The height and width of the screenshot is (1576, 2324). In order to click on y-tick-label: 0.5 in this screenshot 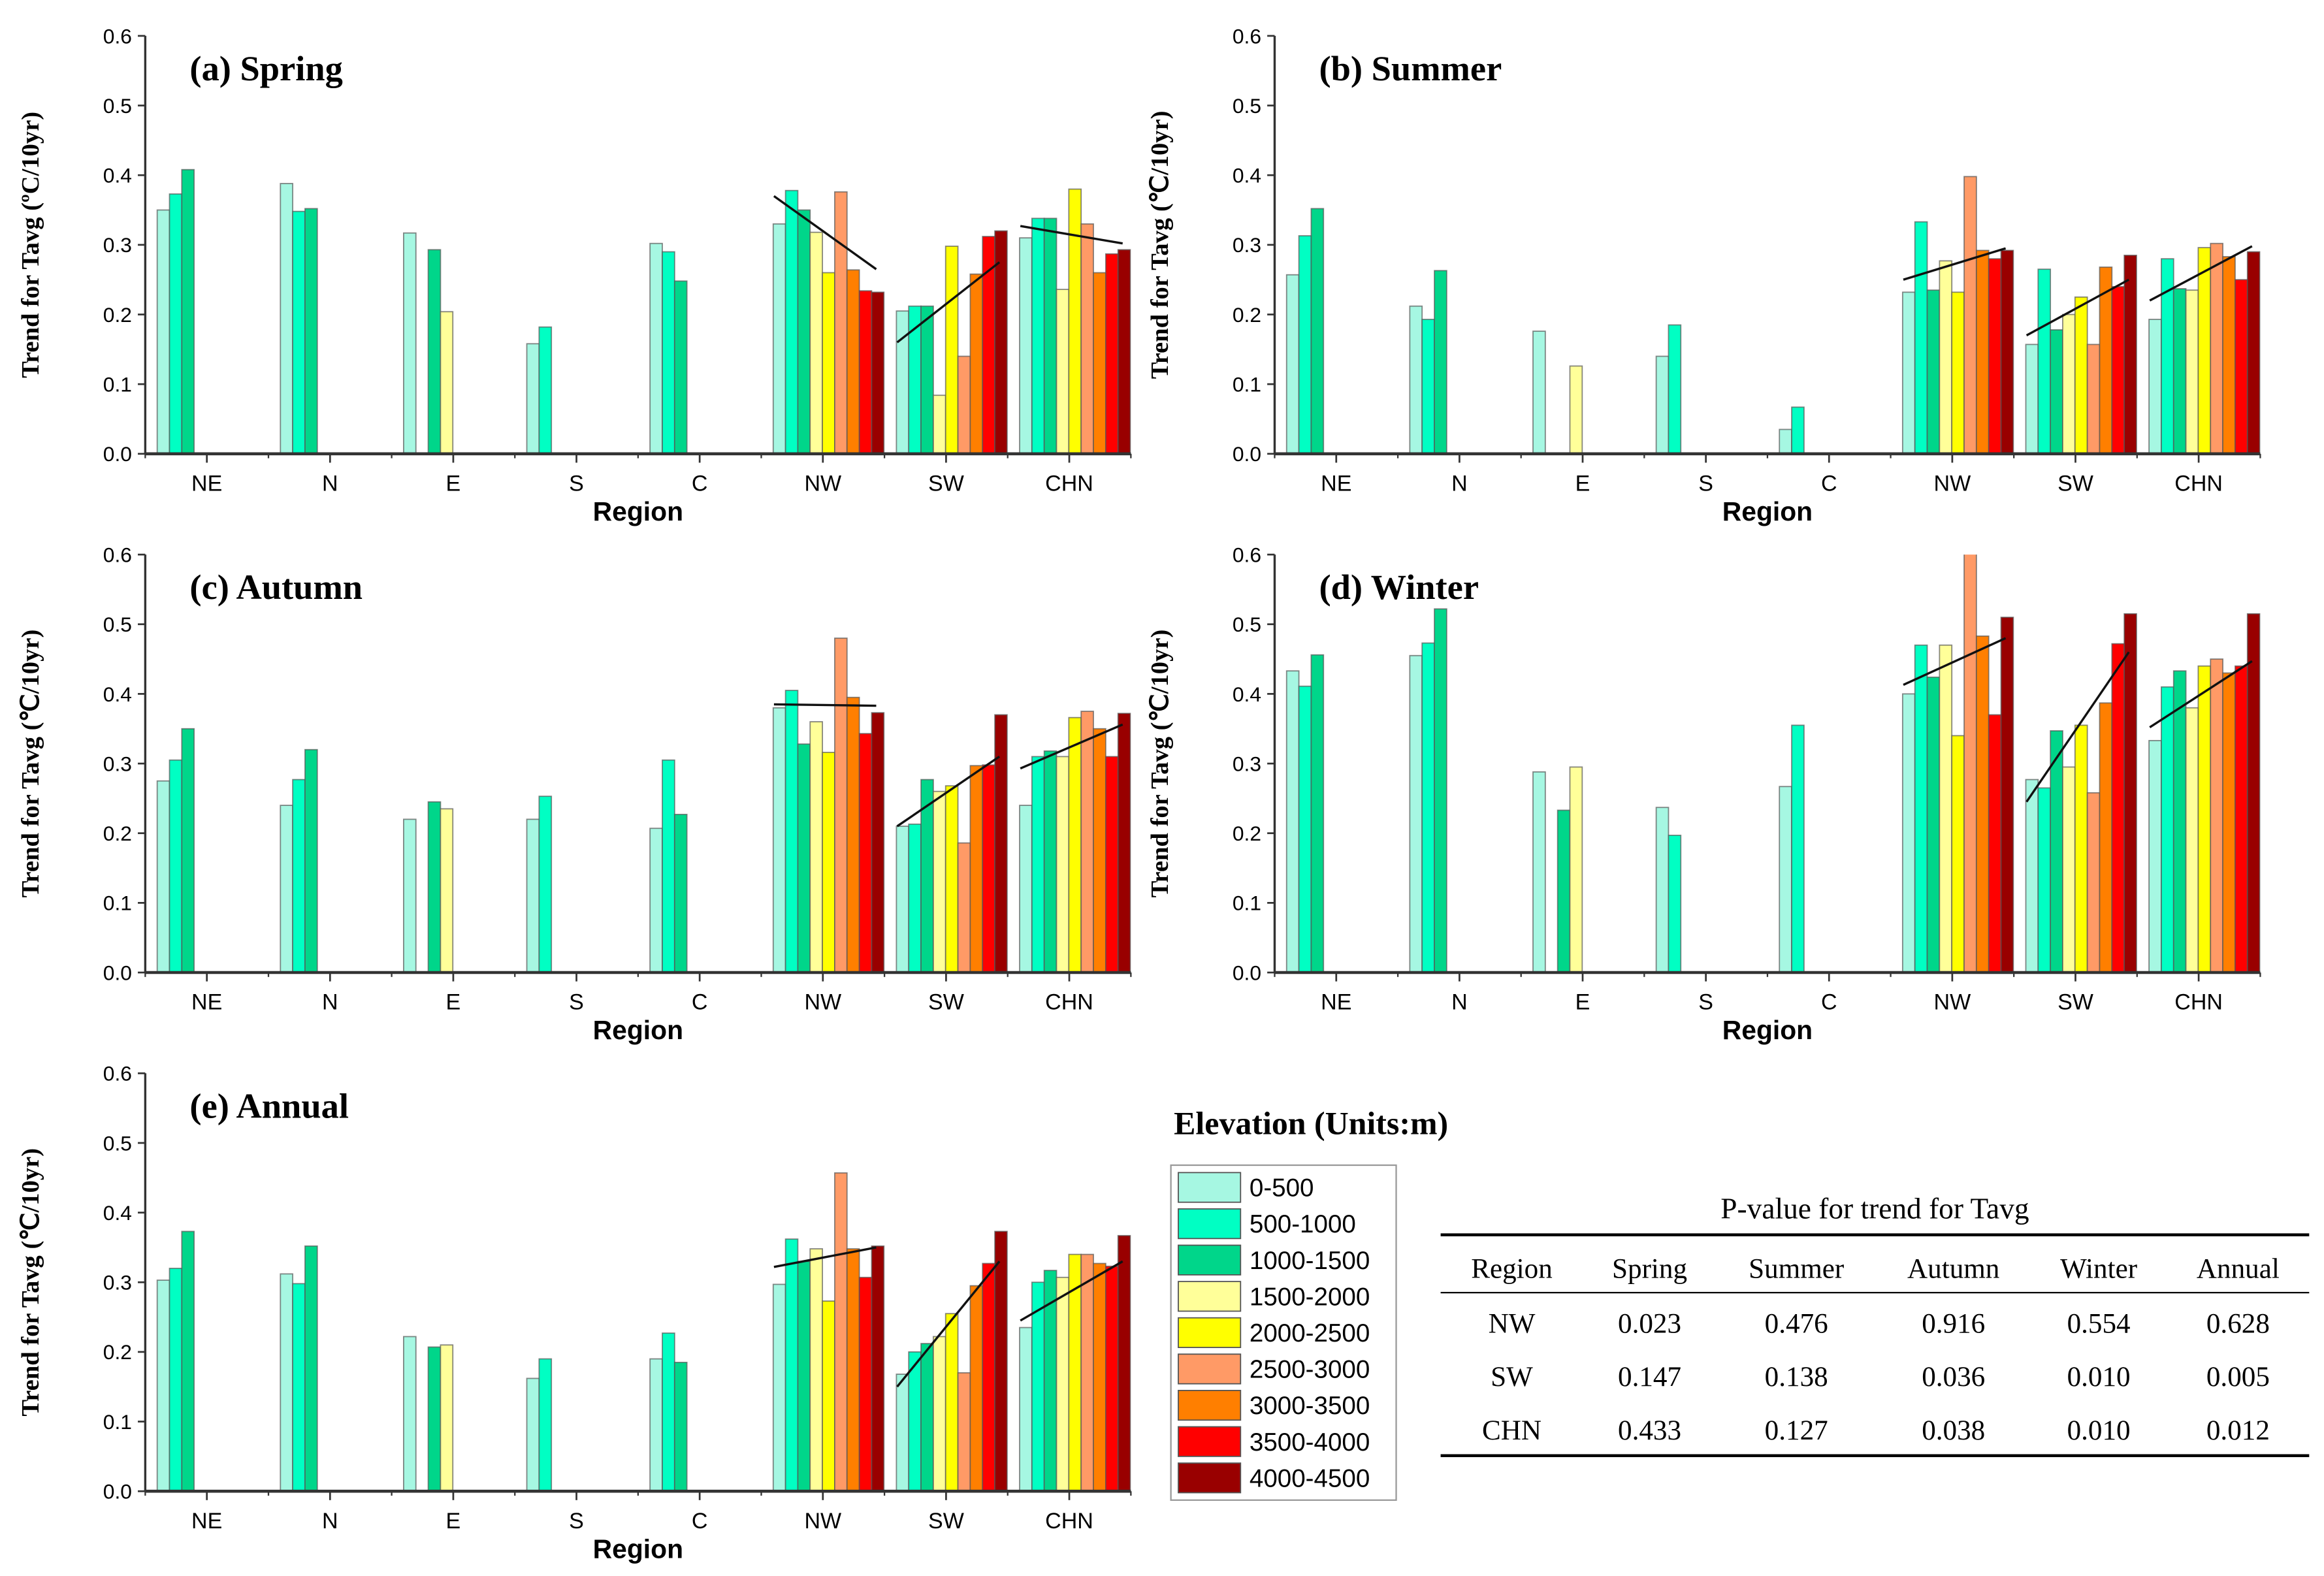, I will do `click(117, 1143)`.